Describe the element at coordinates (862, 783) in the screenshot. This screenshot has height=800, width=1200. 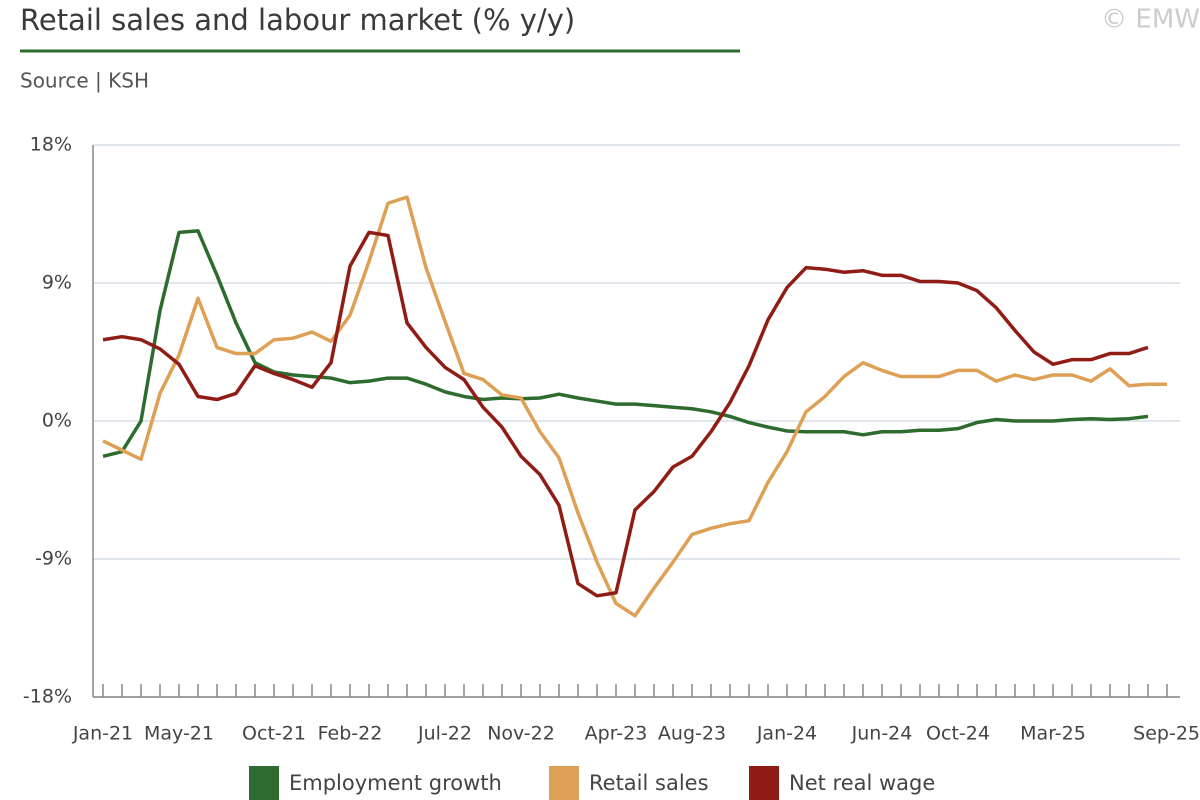
I see `legend-label: Net real wage` at that location.